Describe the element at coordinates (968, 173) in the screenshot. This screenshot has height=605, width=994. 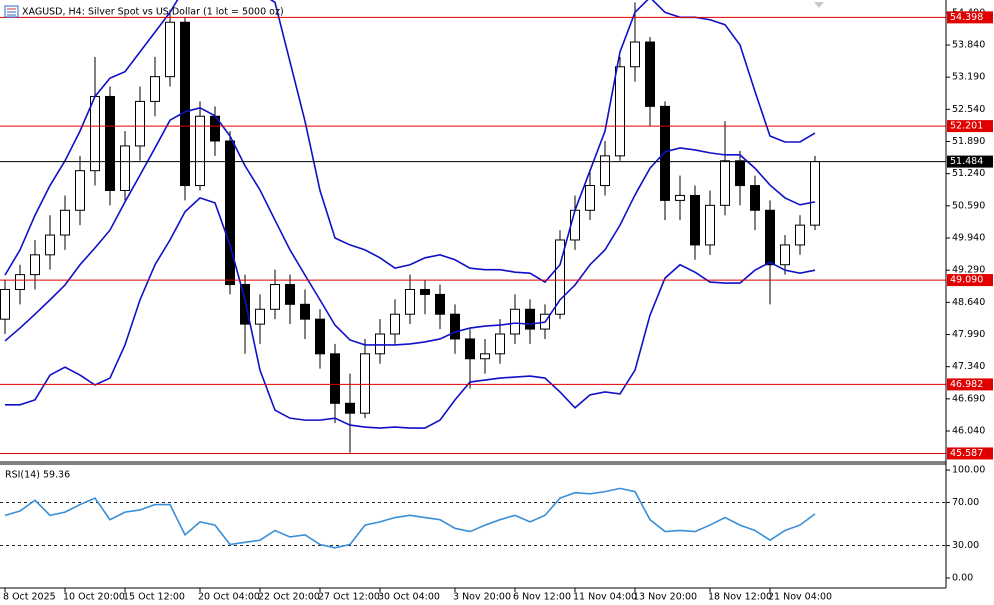
I see `y-tick-label: 51.240` at that location.